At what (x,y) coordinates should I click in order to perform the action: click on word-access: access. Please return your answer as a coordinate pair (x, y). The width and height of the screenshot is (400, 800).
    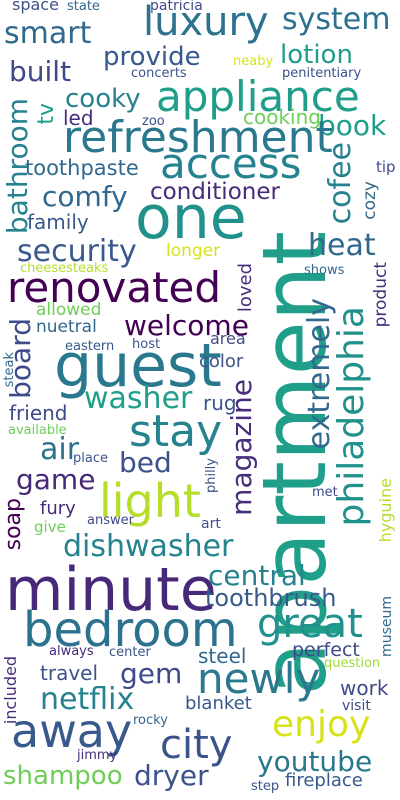
    Looking at the image, I should click on (231, 163).